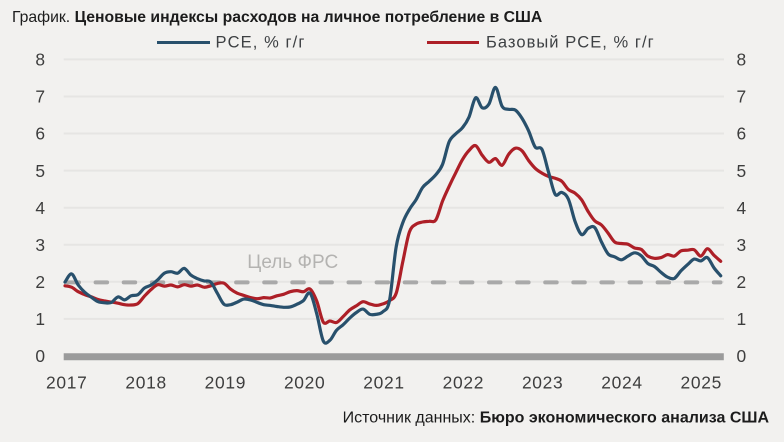 This screenshot has height=442, width=784. Describe the element at coordinates (146, 383) in the screenshot. I see `svg-text: 2018` at that location.